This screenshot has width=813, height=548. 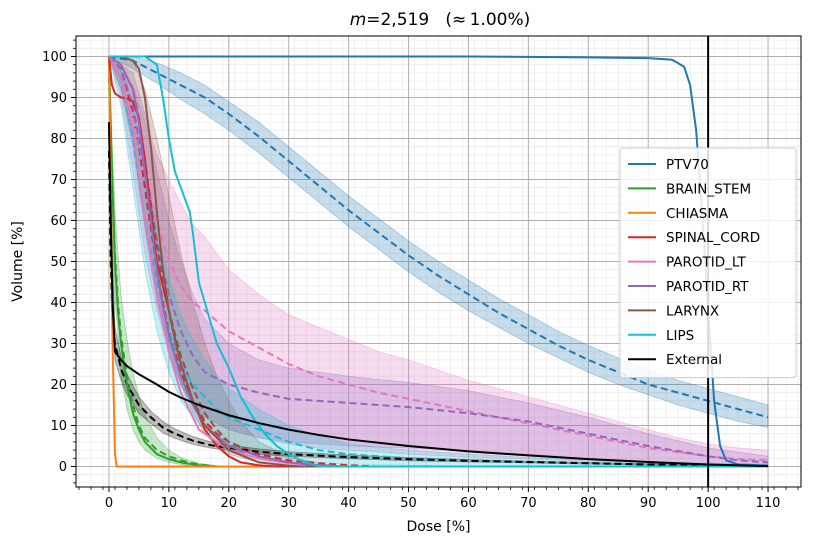 I want to click on x-tick-label: 100, so click(x=708, y=503).